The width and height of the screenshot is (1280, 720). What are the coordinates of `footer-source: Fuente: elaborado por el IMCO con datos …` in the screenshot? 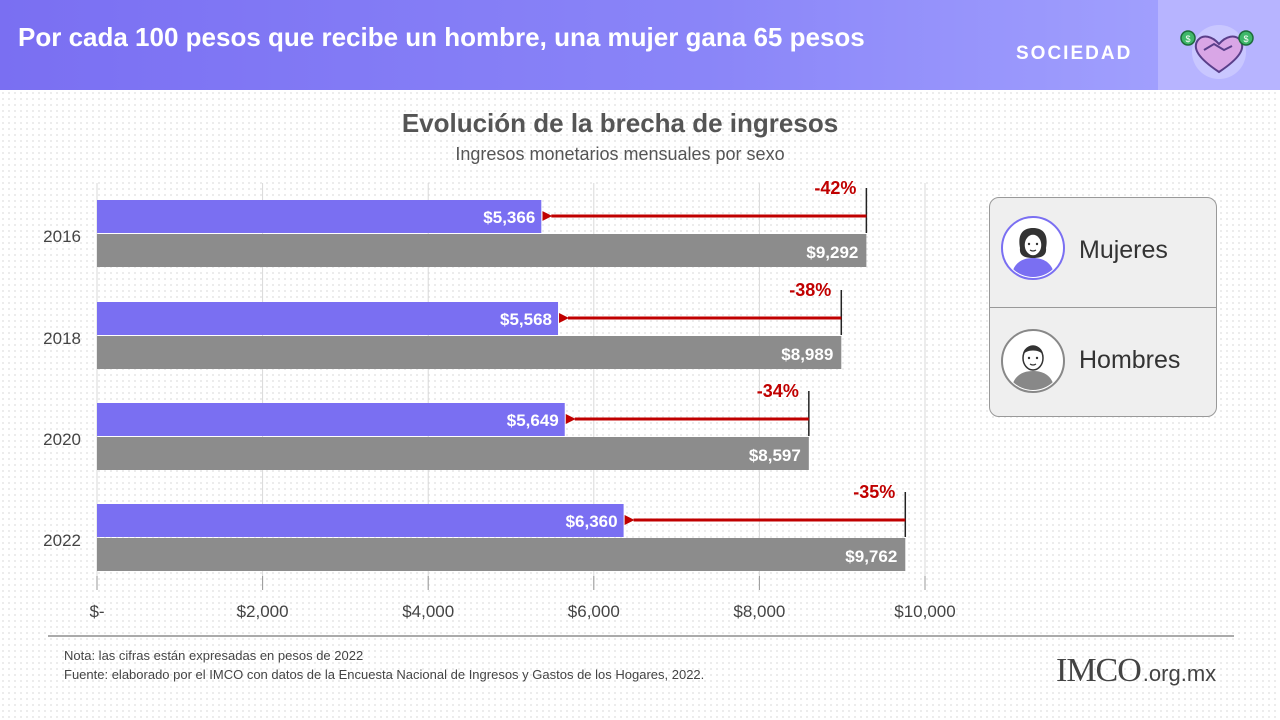 It's located at (384, 674).